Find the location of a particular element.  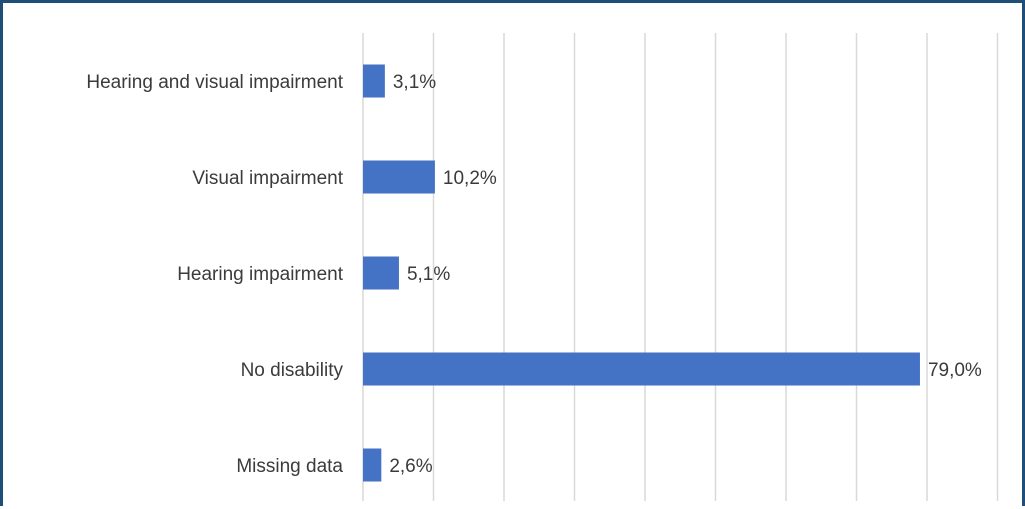

data-label-1: 10,2% is located at coordinates (470, 178).